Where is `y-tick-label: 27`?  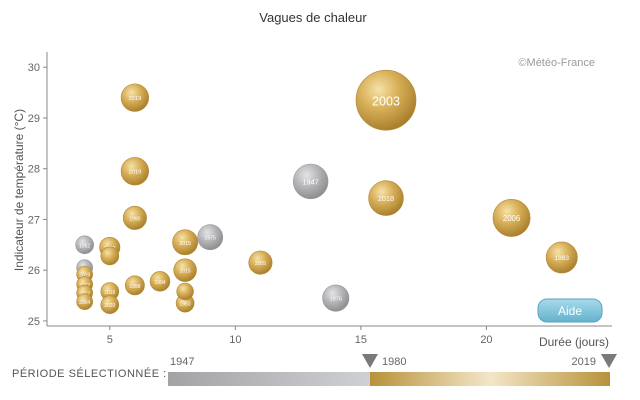
y-tick-label: 27 is located at coordinates (34, 220).